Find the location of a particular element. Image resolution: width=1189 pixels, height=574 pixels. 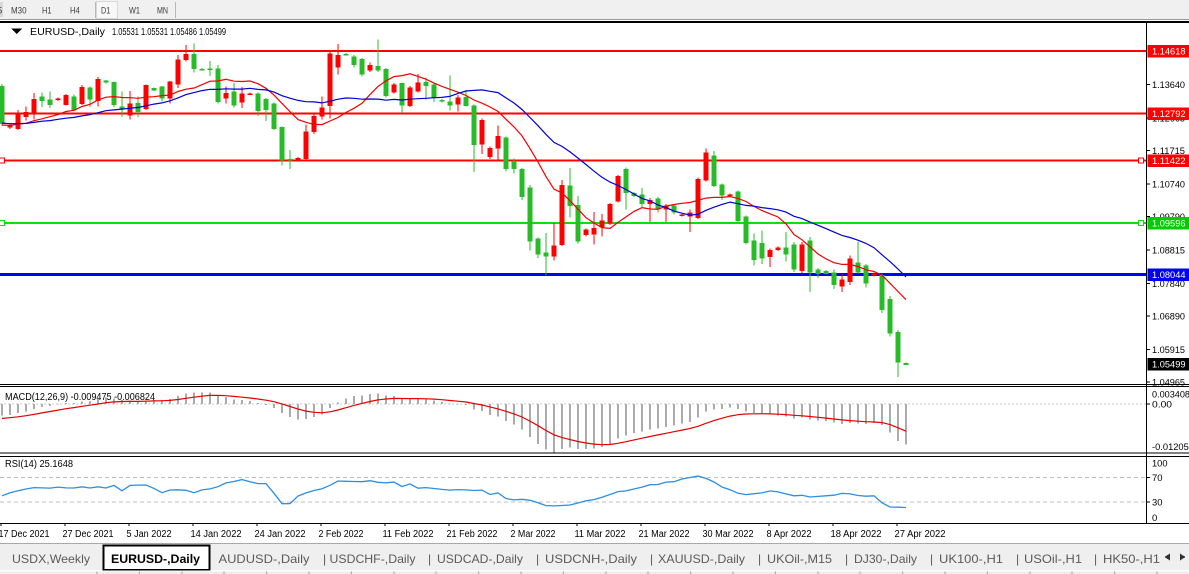

svg-text: 5 is located at coordinates (1, 11).